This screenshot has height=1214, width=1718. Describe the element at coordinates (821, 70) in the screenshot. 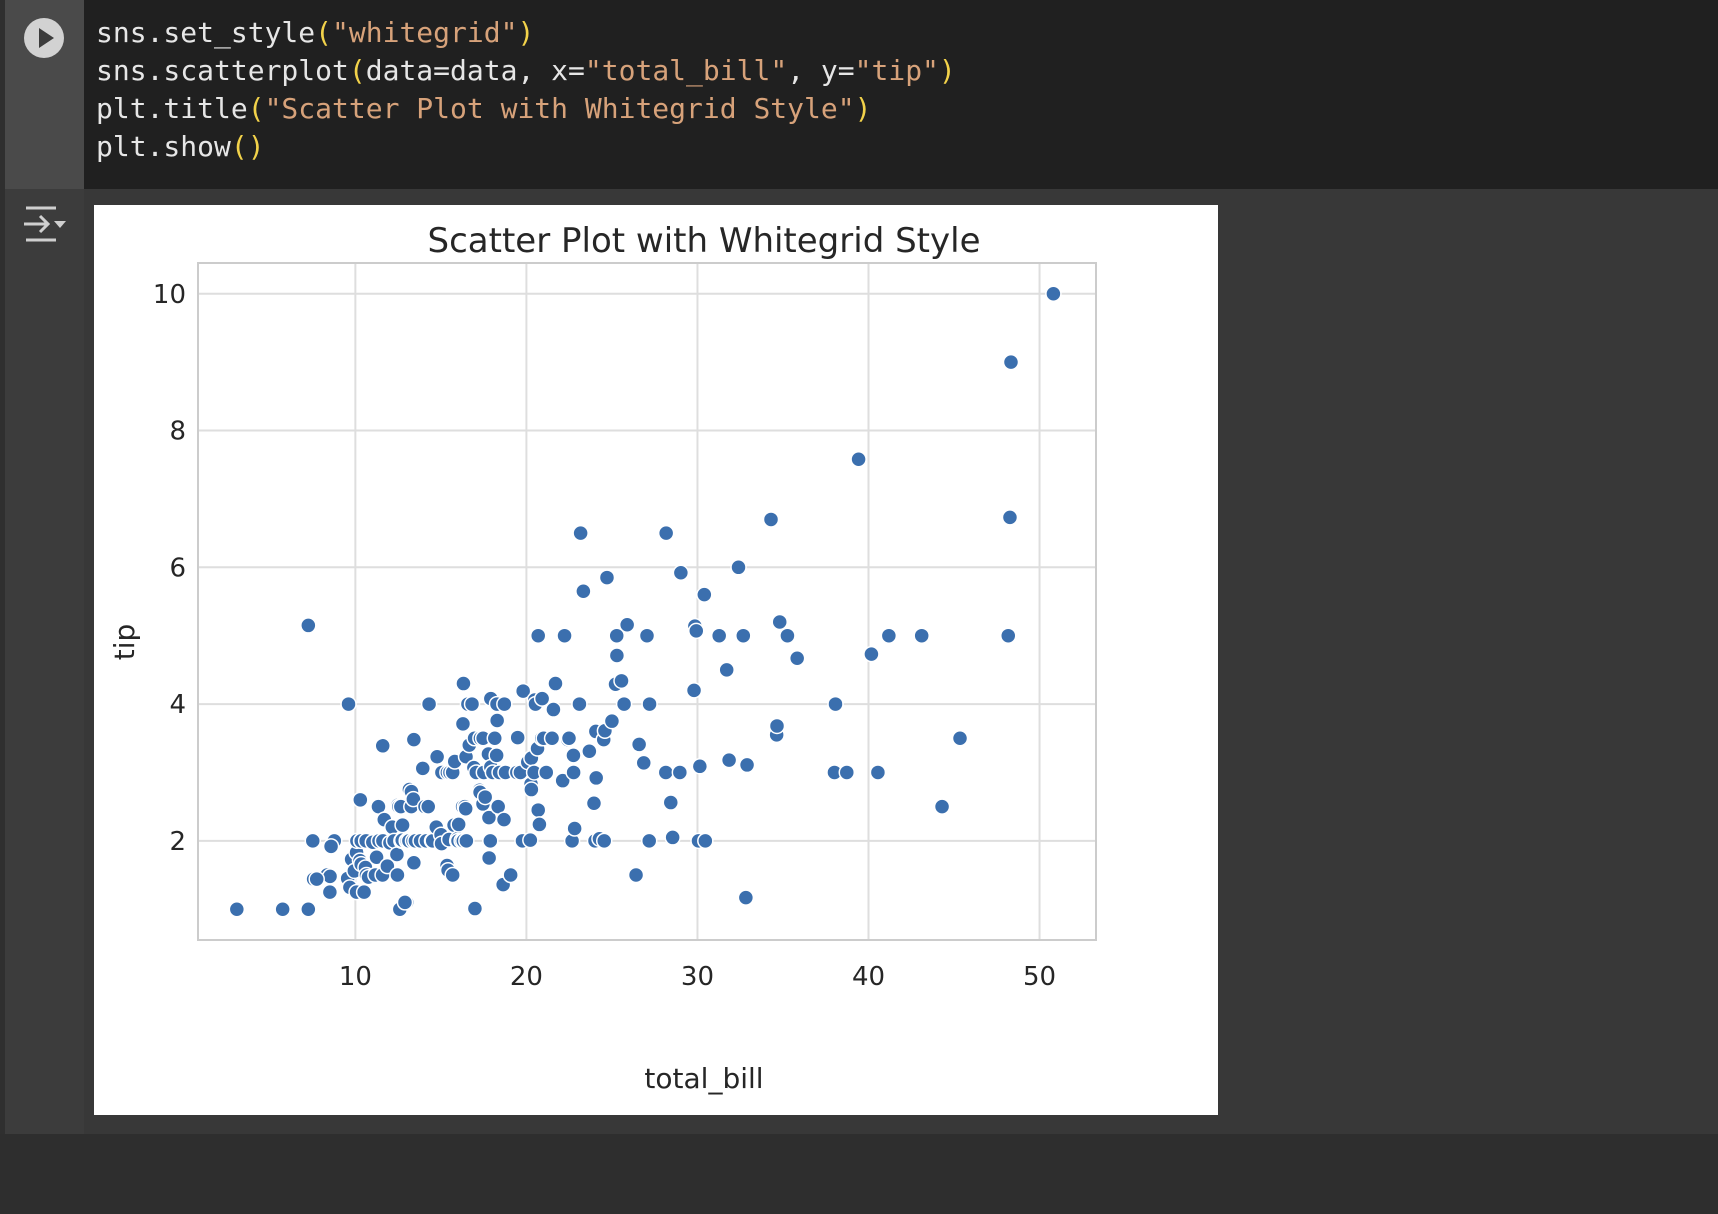

I see `code-token: , y=` at that location.